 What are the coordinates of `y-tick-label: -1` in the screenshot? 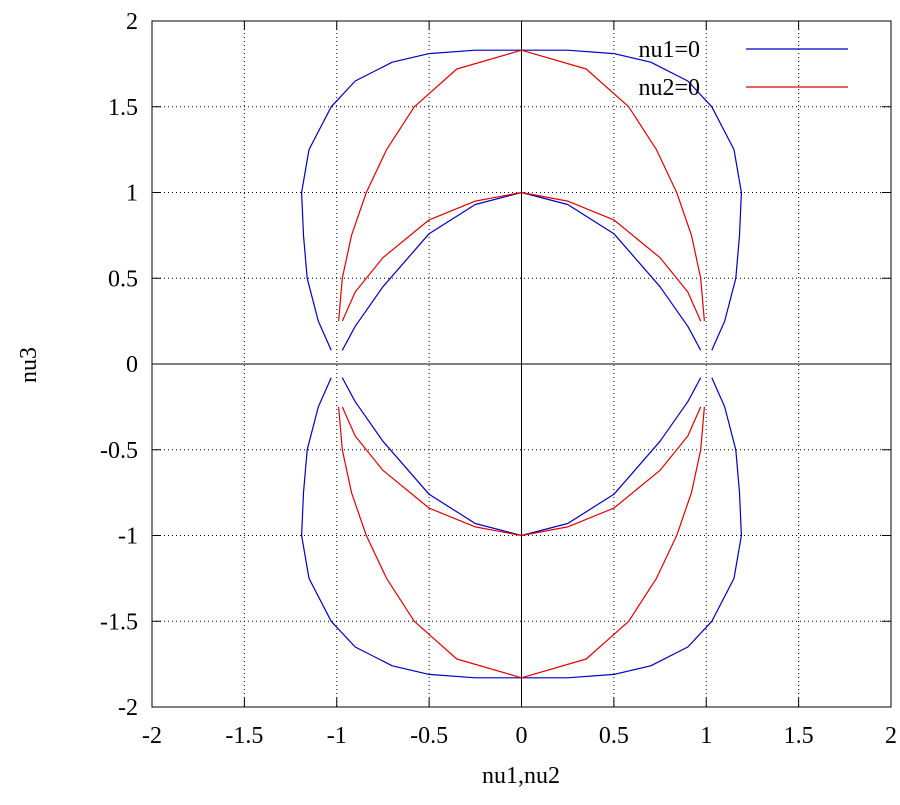 It's located at (128, 537).